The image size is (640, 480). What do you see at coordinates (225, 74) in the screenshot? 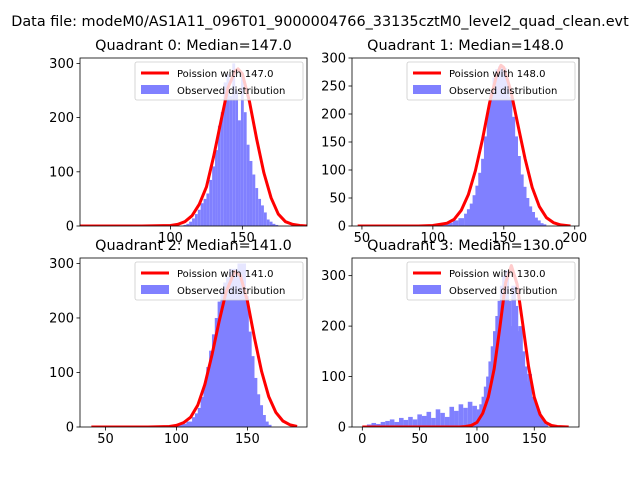
I see `legend-label: Poission with 147.0` at bounding box center [225, 74].